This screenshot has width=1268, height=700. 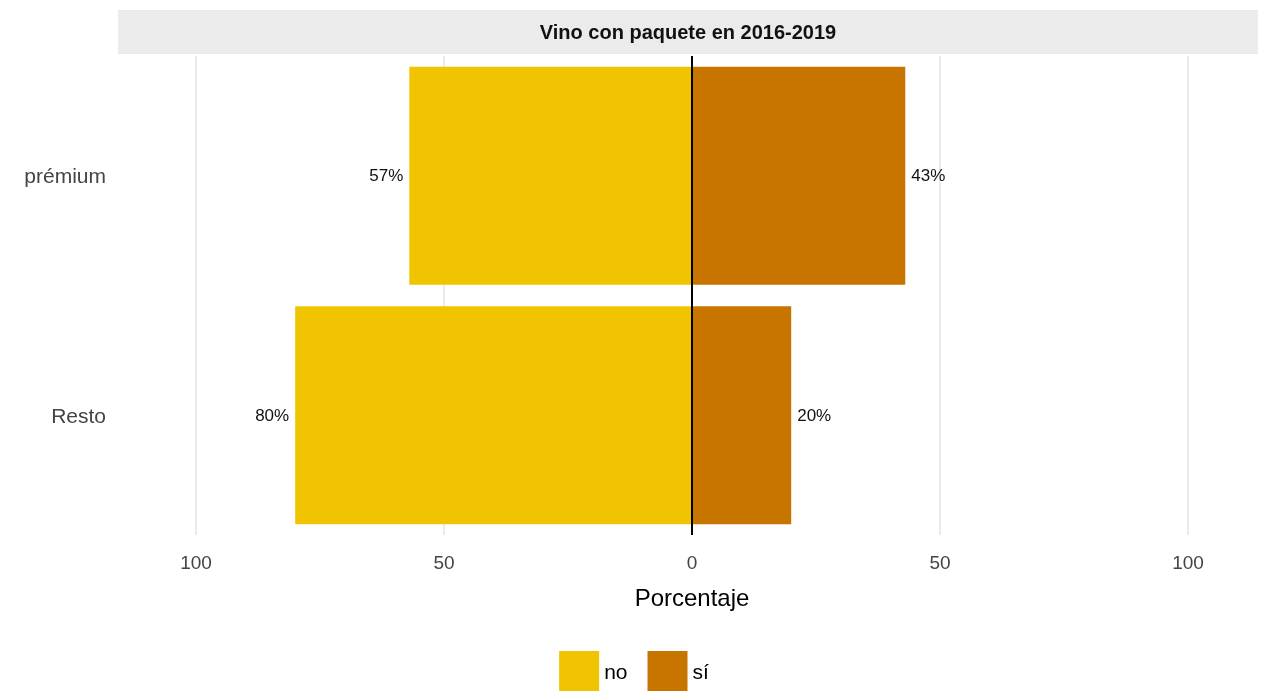 What do you see at coordinates (386, 176) in the screenshot?
I see `data-label: 57%` at bounding box center [386, 176].